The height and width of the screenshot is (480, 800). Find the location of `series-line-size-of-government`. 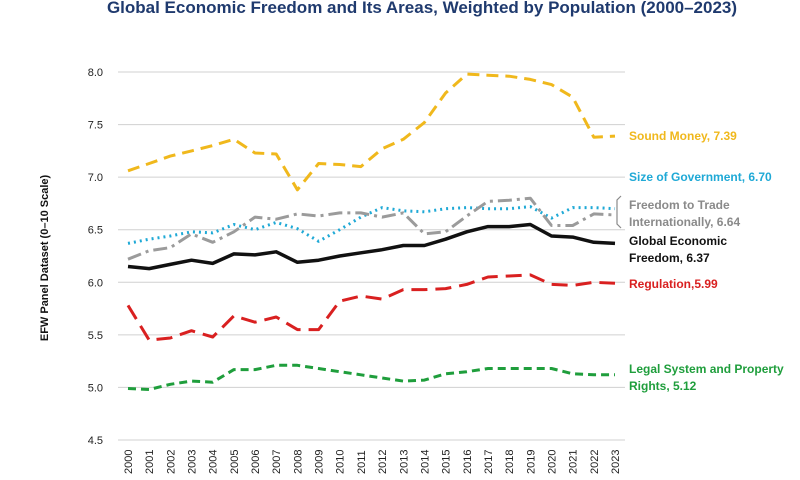

series-line-size-of-government is located at coordinates (371, 225).